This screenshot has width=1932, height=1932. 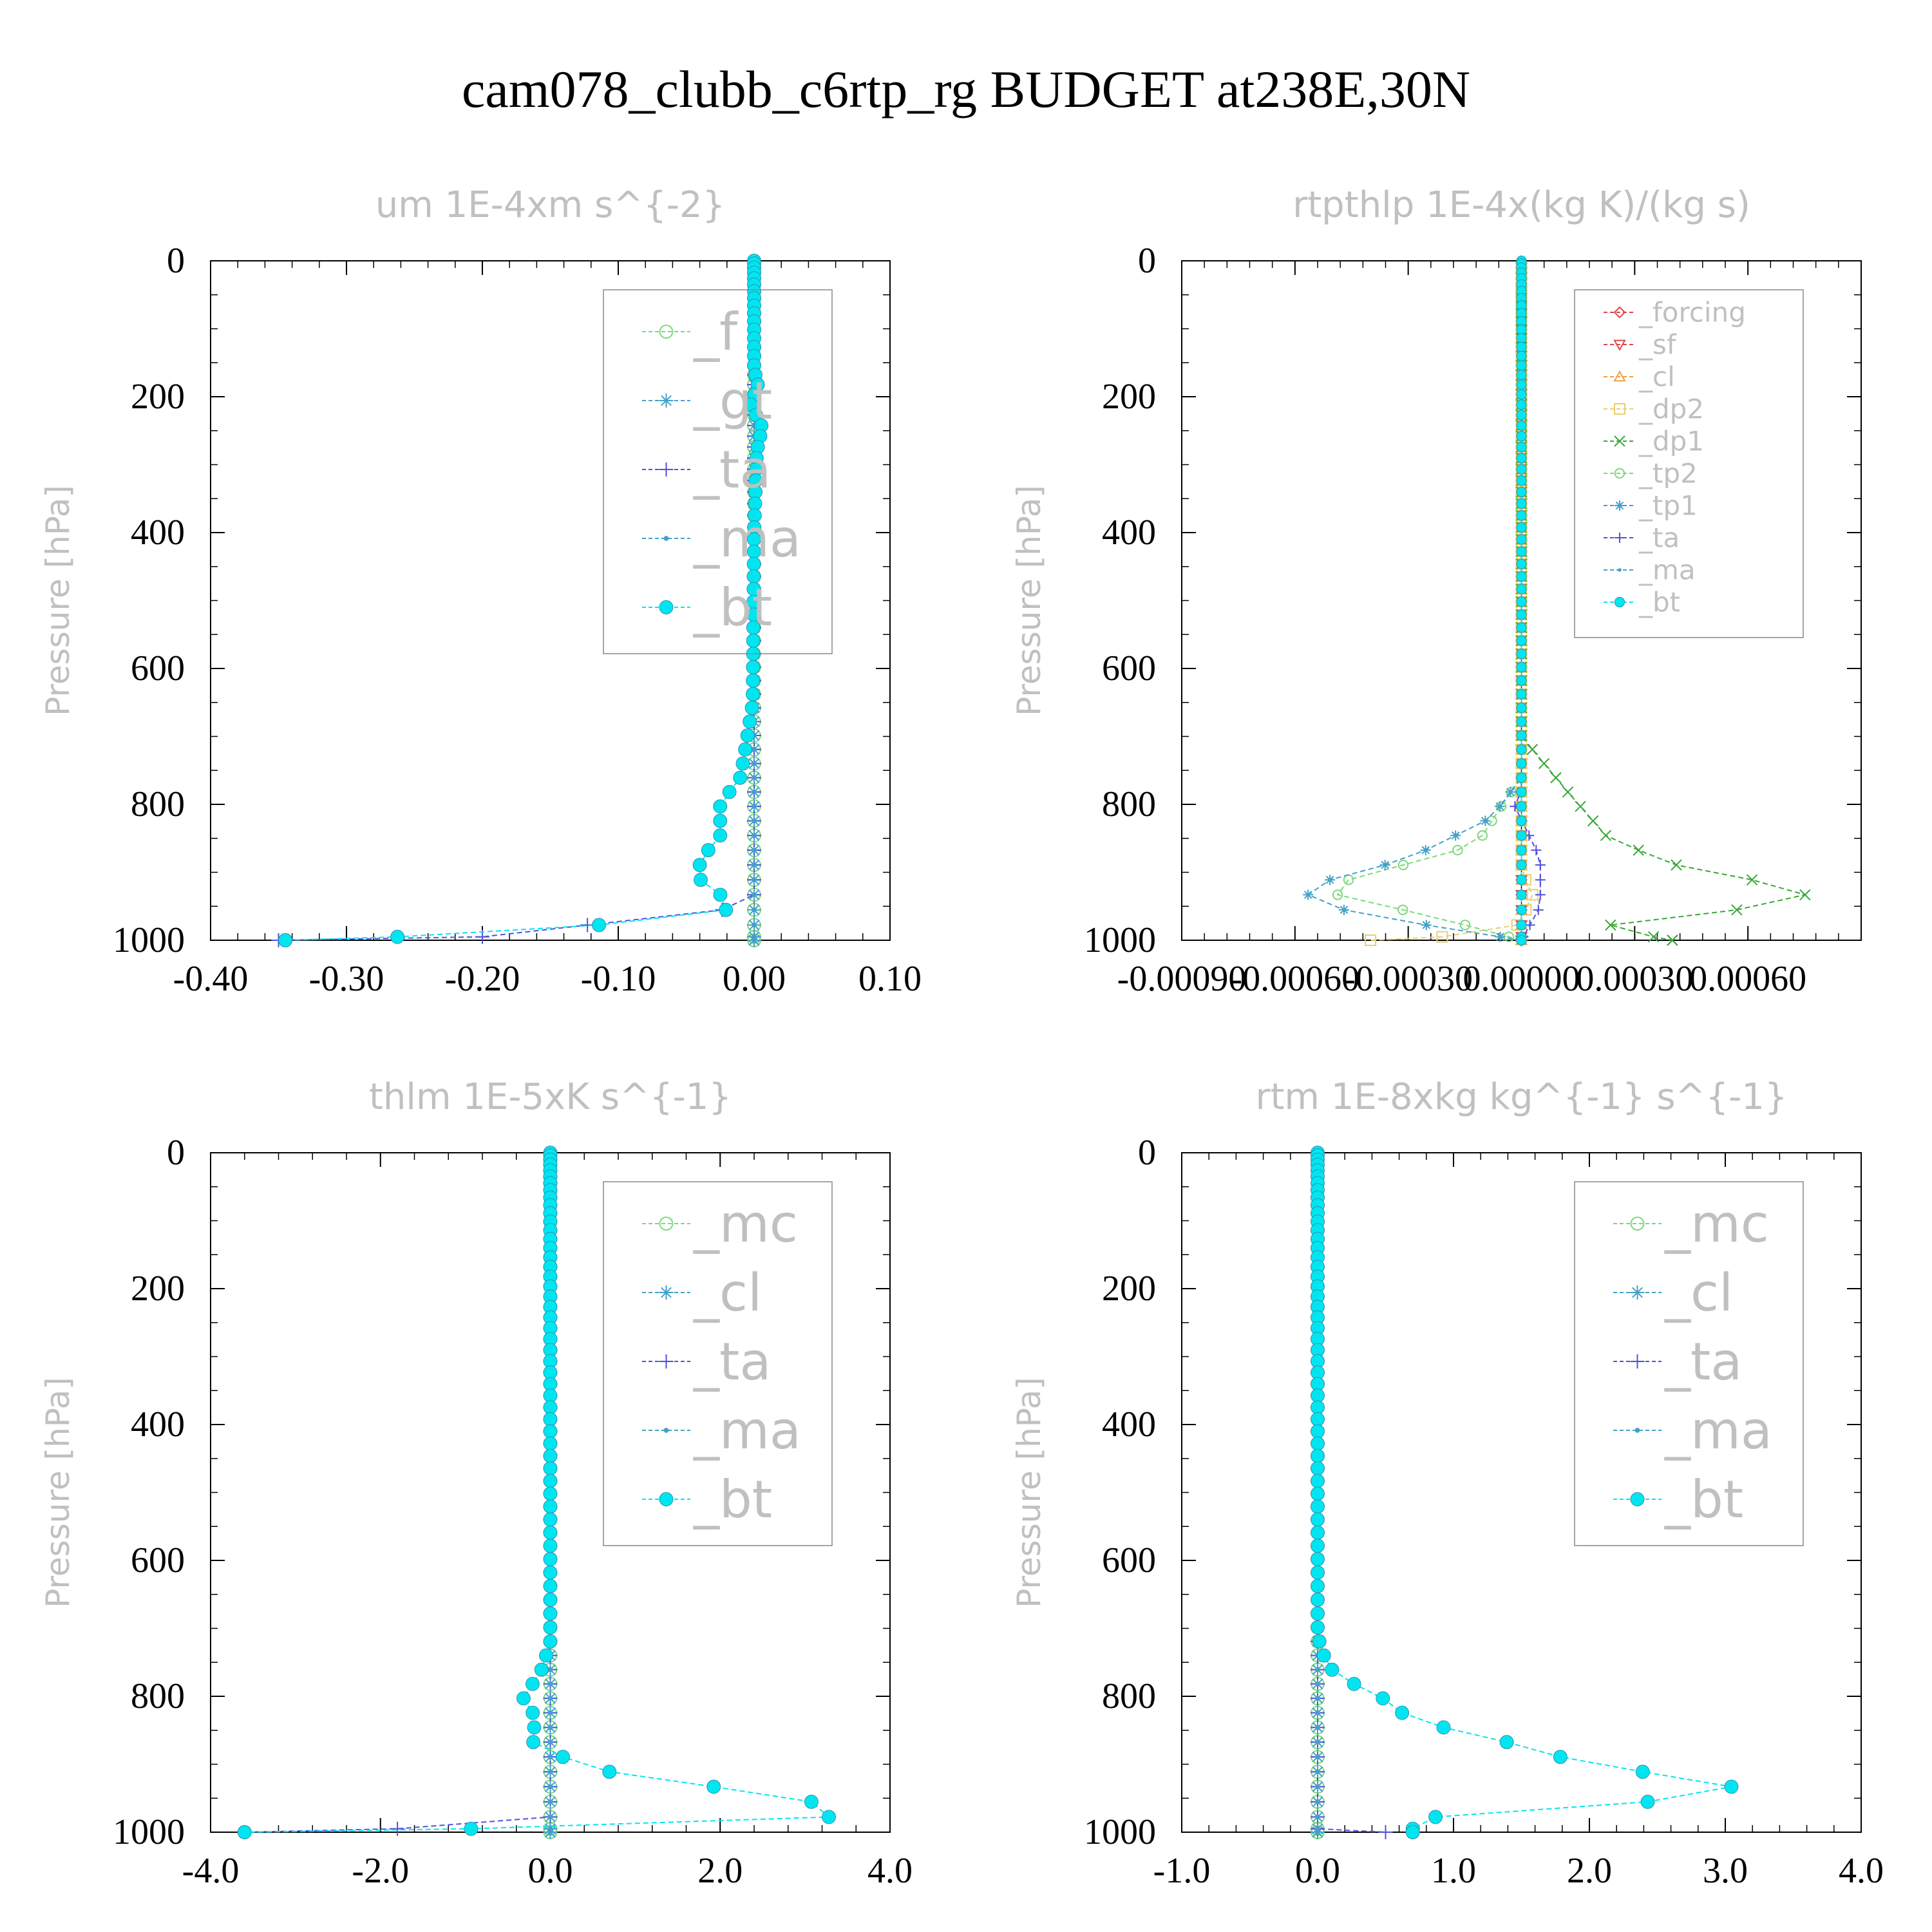 What do you see at coordinates (550, 1097) in the screenshot?
I see `panel-title: thlm 1E-5xK s^{-1}` at bounding box center [550, 1097].